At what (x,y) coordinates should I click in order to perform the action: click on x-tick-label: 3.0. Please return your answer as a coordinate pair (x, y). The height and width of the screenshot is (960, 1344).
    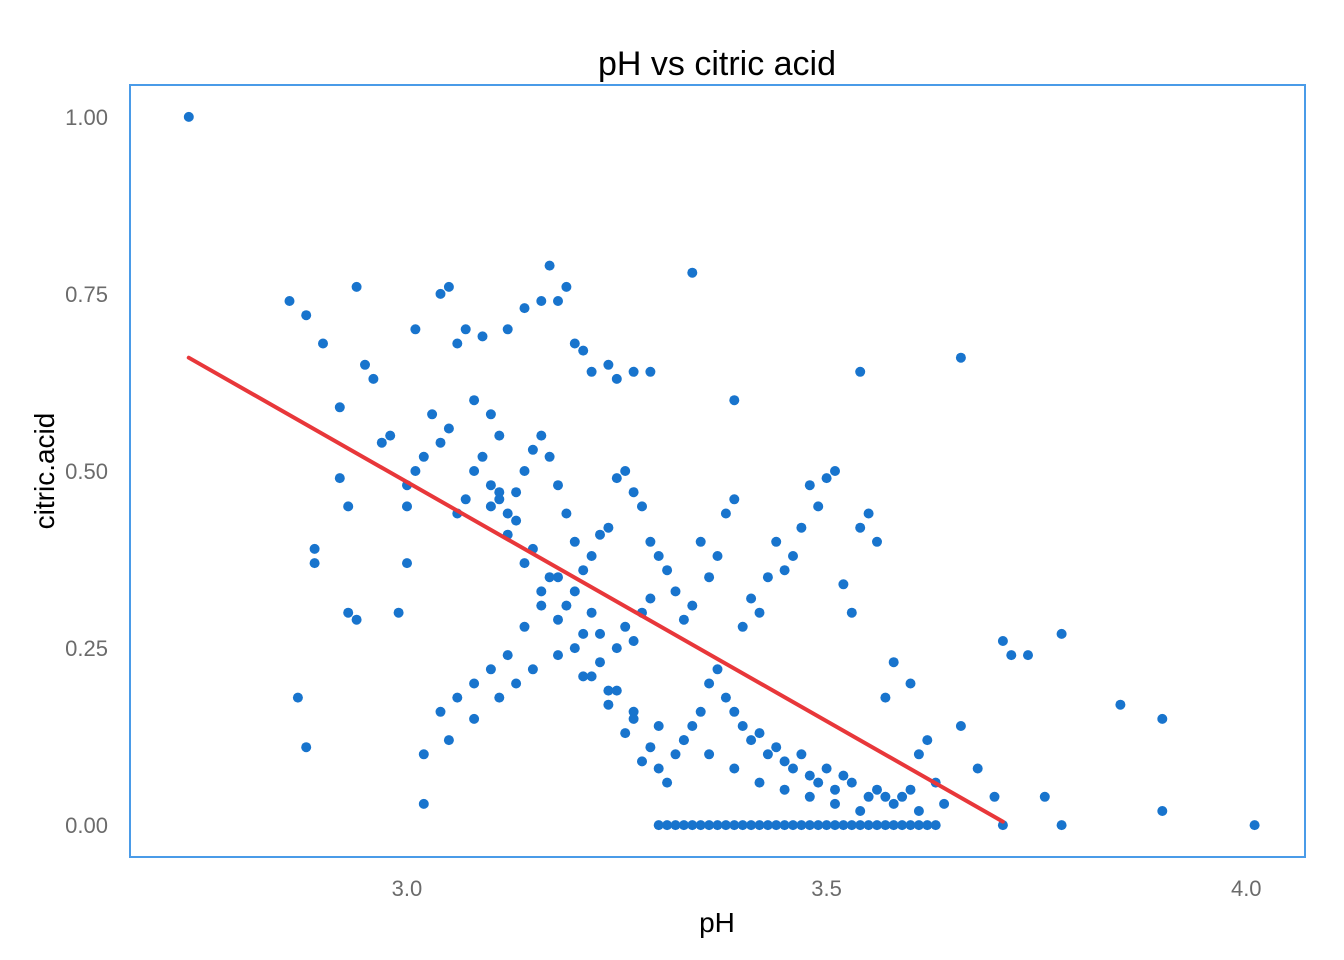
    Looking at the image, I should click on (407, 888).